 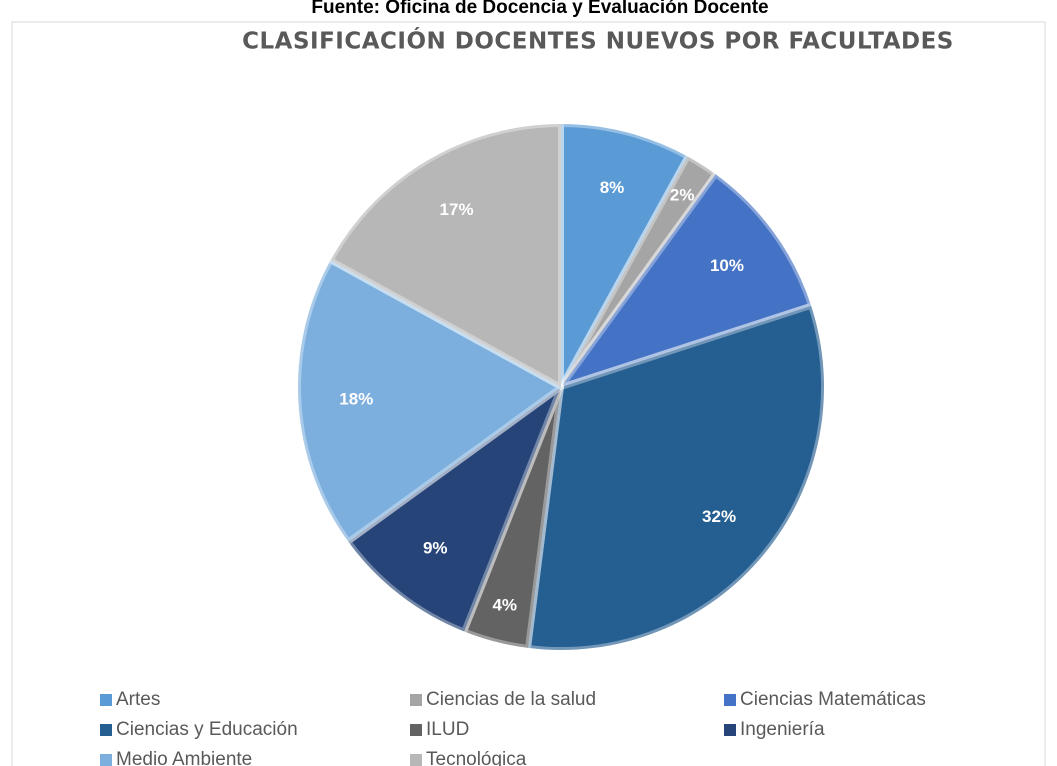 What do you see at coordinates (207, 729) in the screenshot?
I see `legend-label: Ciencias y Educación` at bounding box center [207, 729].